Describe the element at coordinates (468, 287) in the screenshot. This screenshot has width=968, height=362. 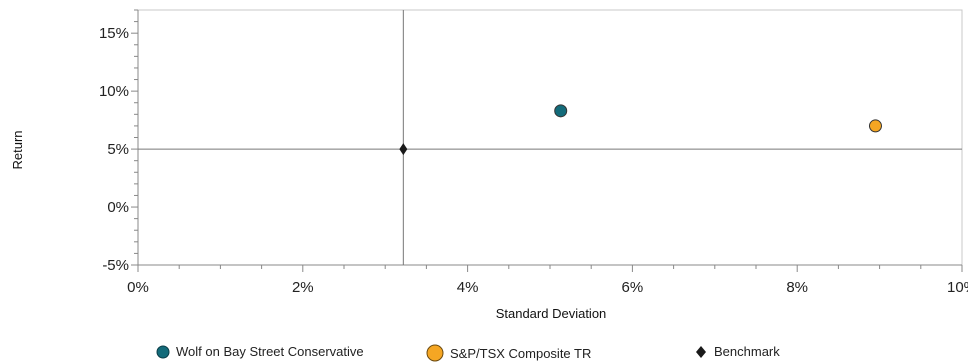
I see `x-tick-label: 4%` at that location.